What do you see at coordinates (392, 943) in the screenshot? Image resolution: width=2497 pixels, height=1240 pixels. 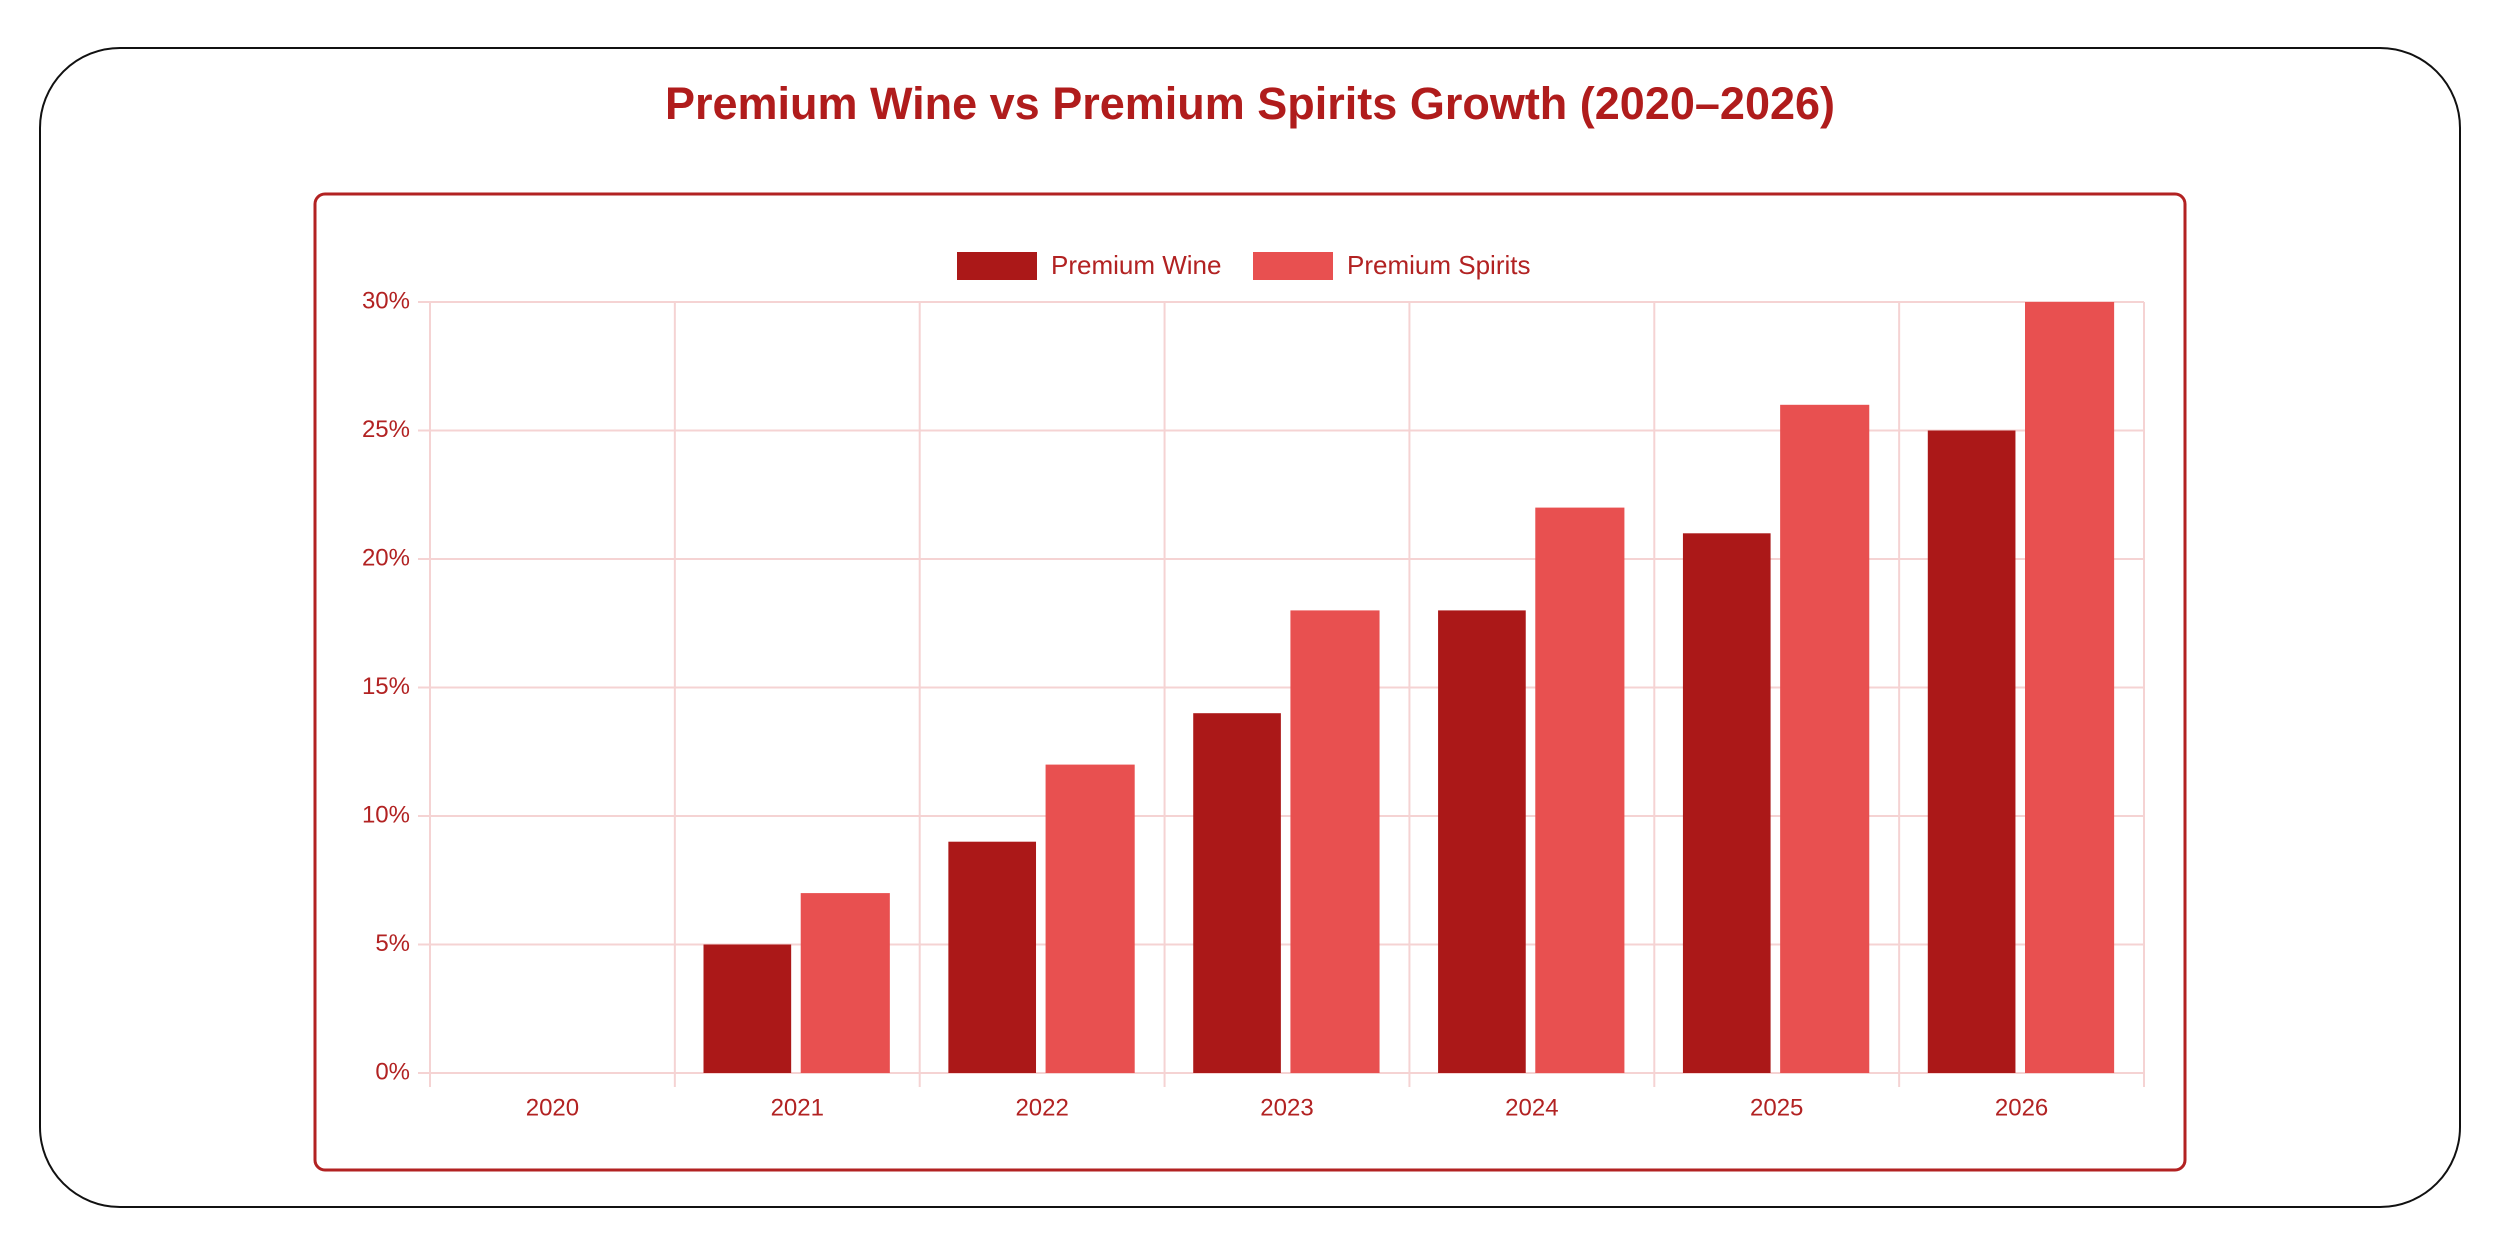 I see `y-tick-label: 5%` at bounding box center [392, 943].